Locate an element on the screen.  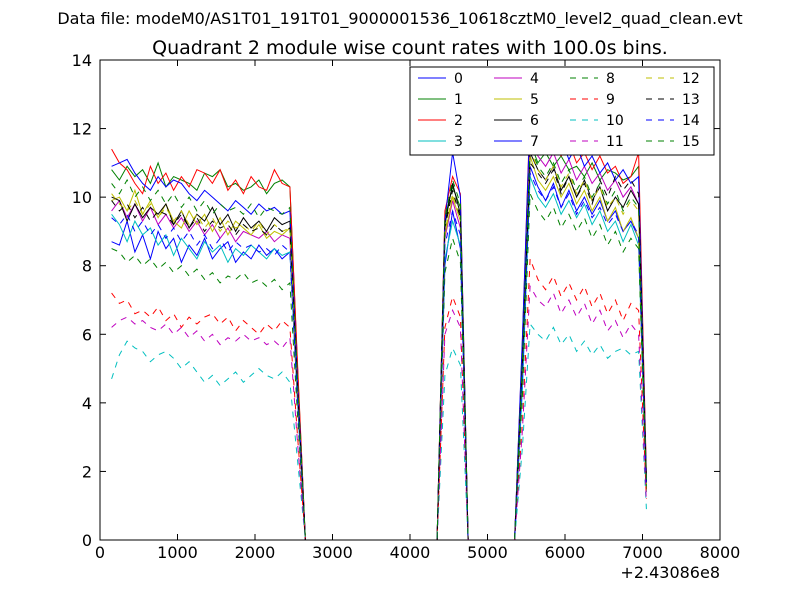
y-tick-label: 6 is located at coordinates (87, 334).